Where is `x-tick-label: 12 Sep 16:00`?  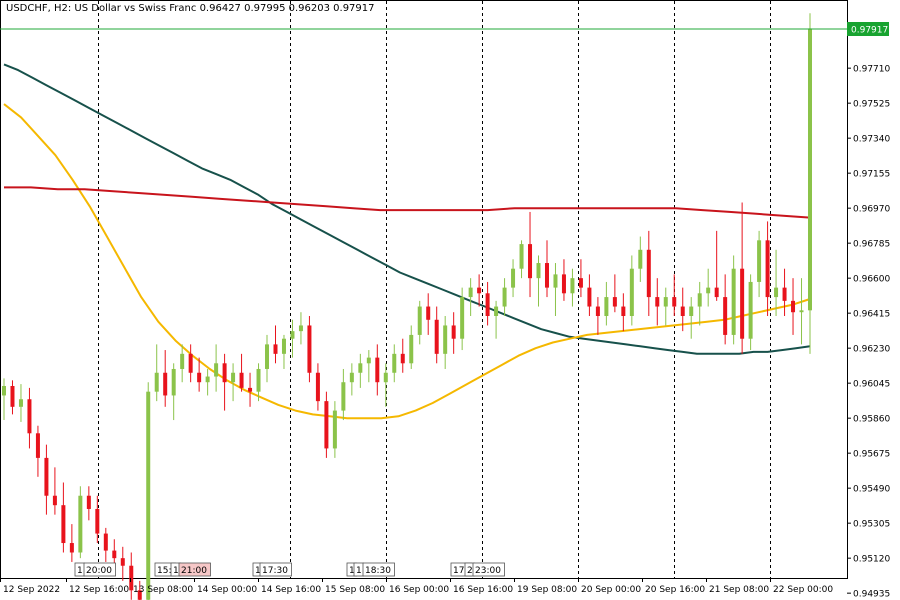
x-tick-label: 12 Sep 16:00 is located at coordinates (99, 590).